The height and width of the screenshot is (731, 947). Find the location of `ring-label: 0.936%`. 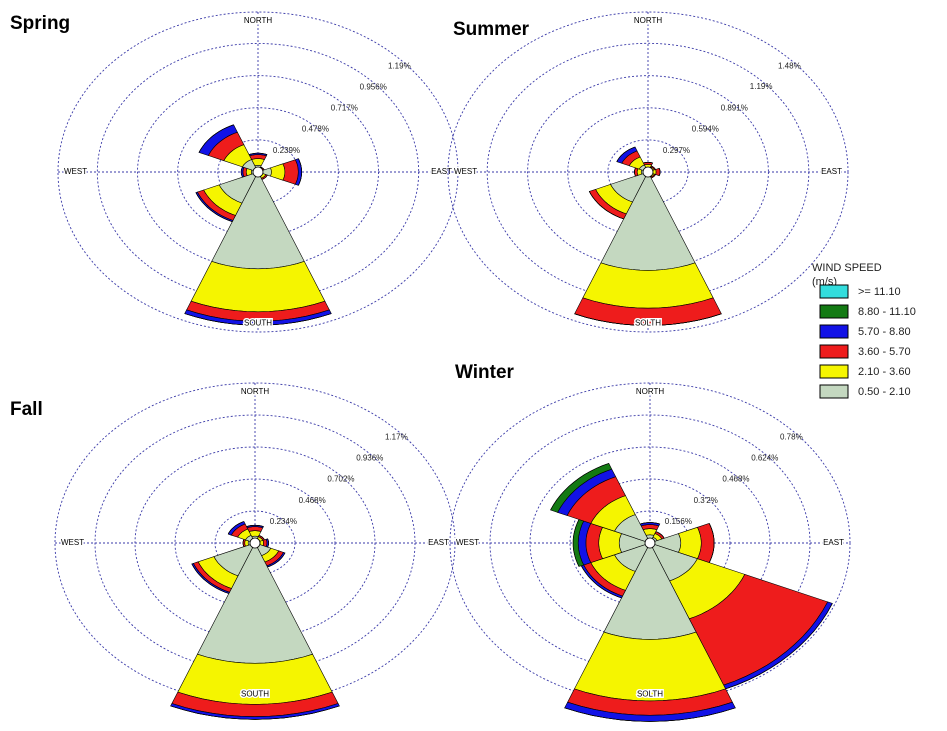

ring-label: 0.936% is located at coordinates (369, 458).